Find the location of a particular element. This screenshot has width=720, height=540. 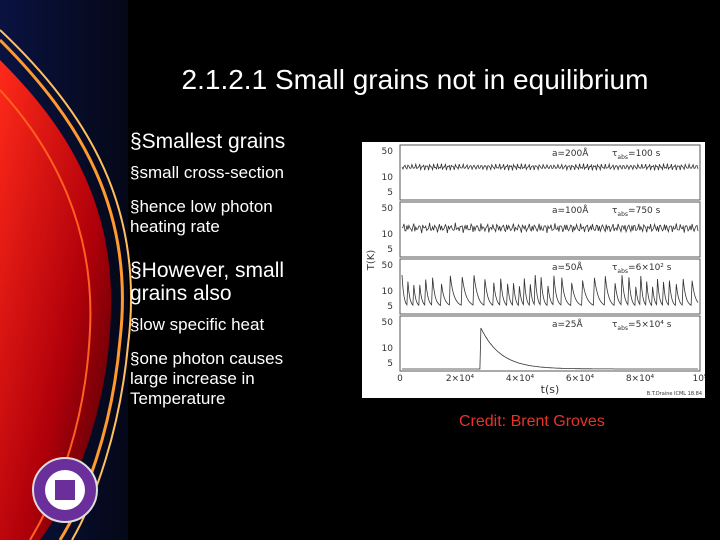

panel-tau-label: τabs=750 s is located at coordinates (636, 212).